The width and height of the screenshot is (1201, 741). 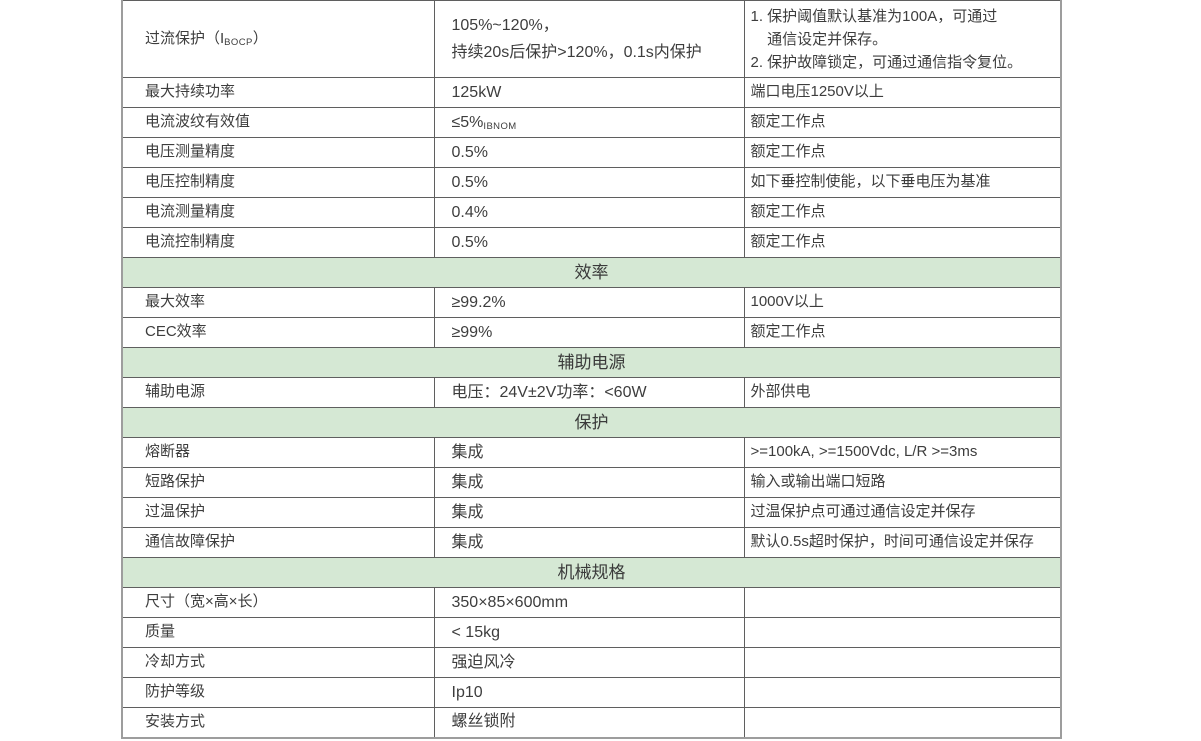 What do you see at coordinates (589, 662) in the screenshot?
I see `value-cell: 强迫风冷` at bounding box center [589, 662].